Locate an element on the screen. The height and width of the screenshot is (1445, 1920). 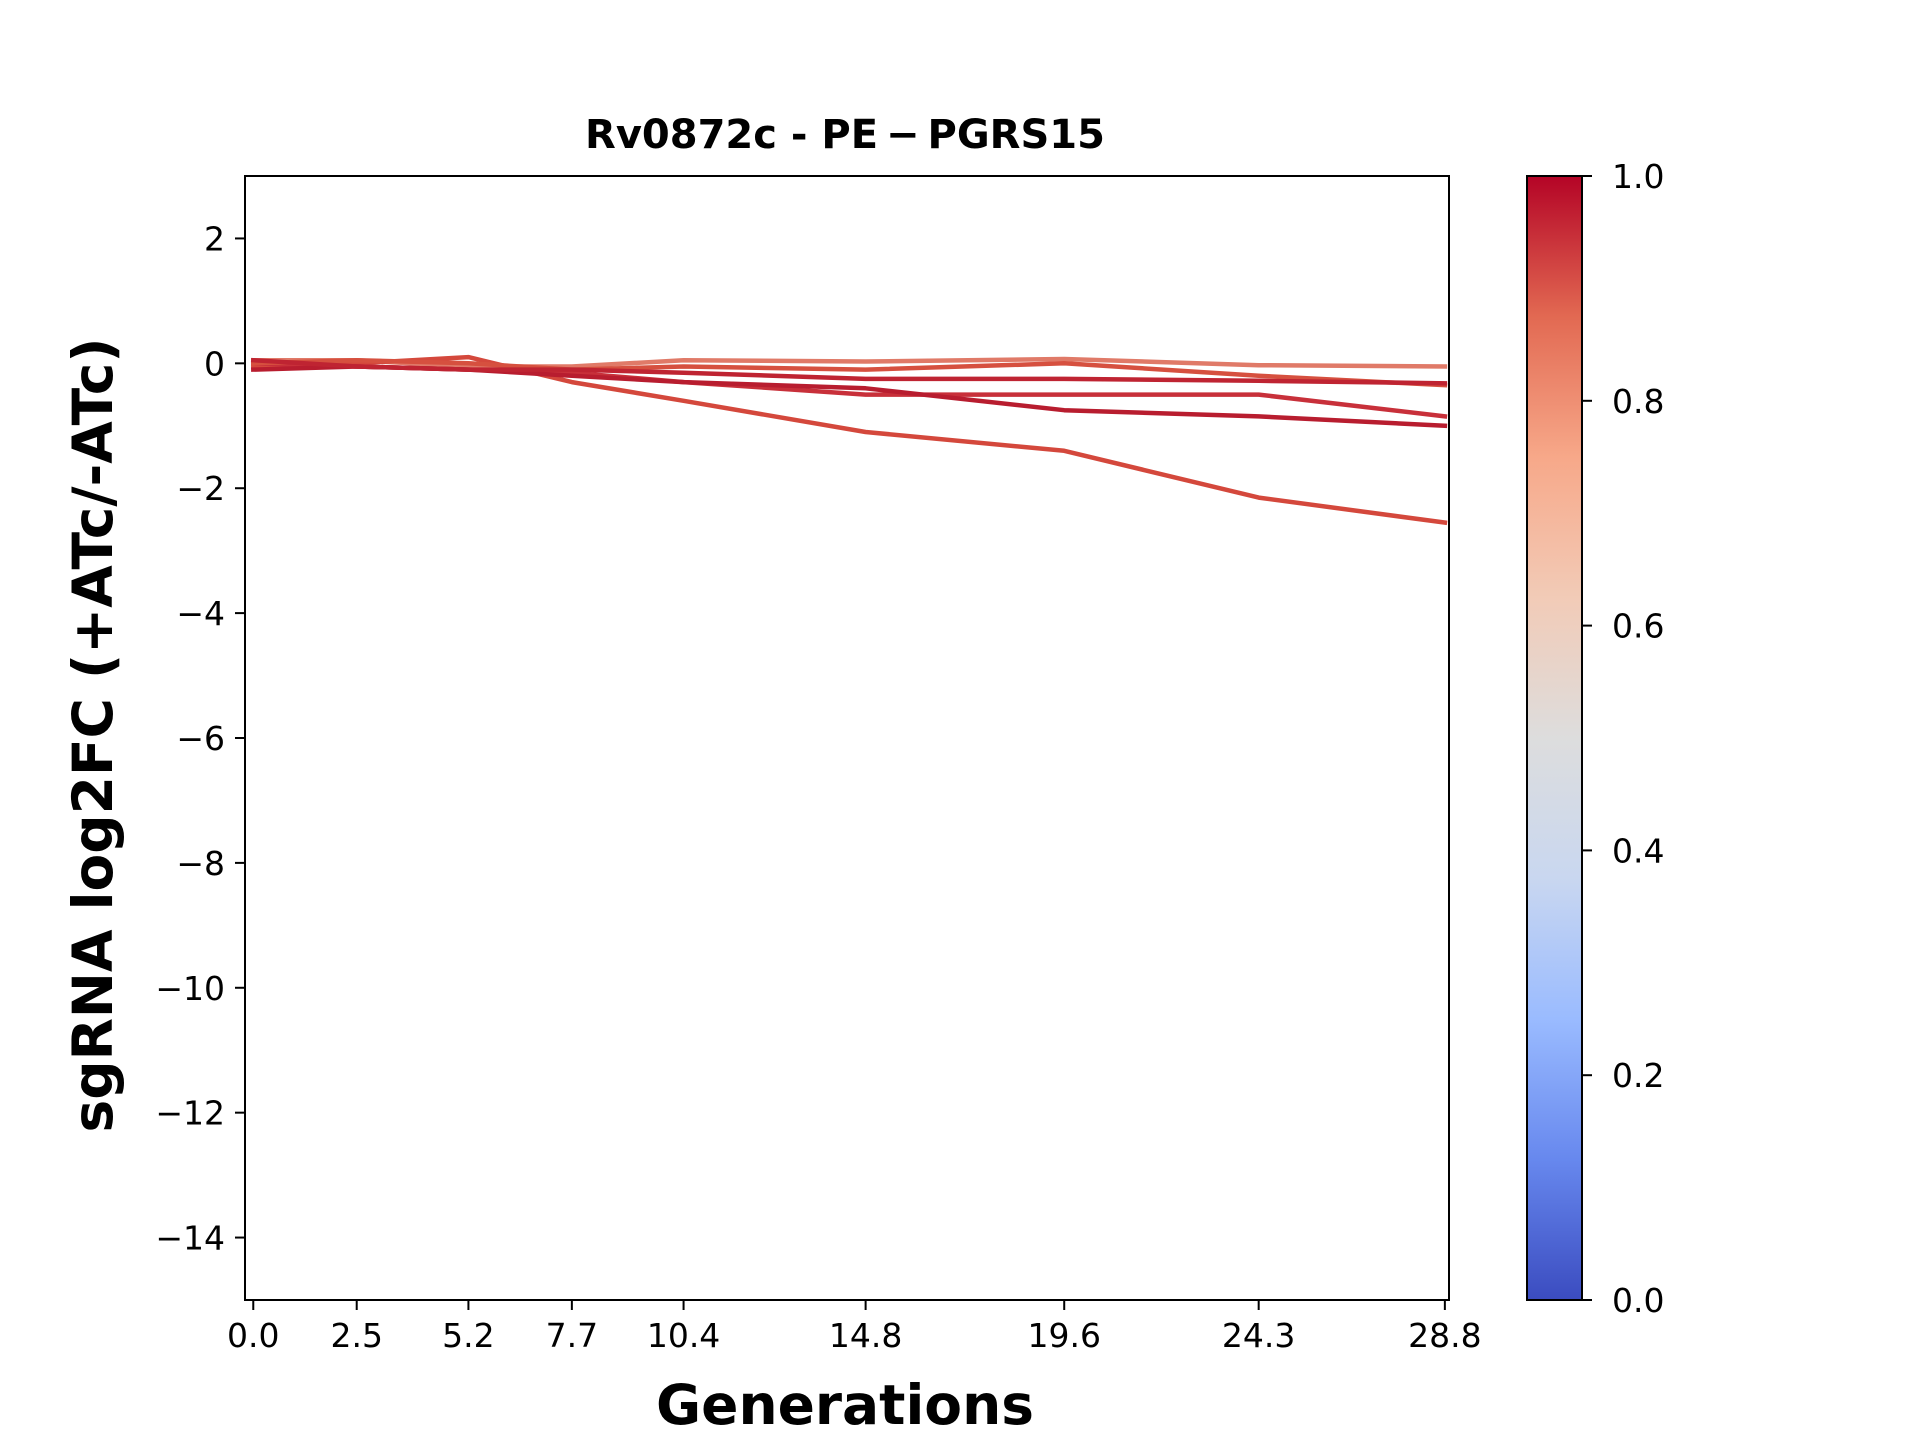
y-tick-label: −14 is located at coordinates (190, 1238).